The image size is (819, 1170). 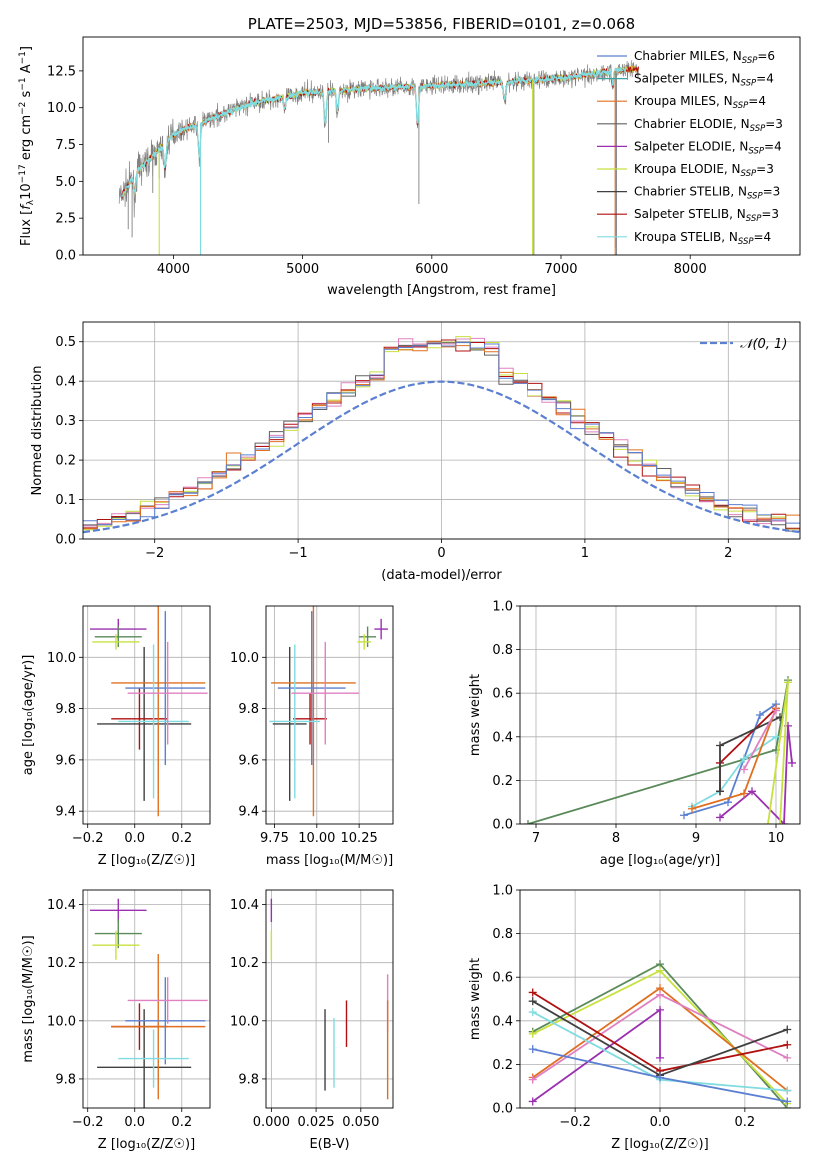 What do you see at coordinates (502, 978) in the screenshot?
I see `y-tick-label: 0.6` at bounding box center [502, 978].